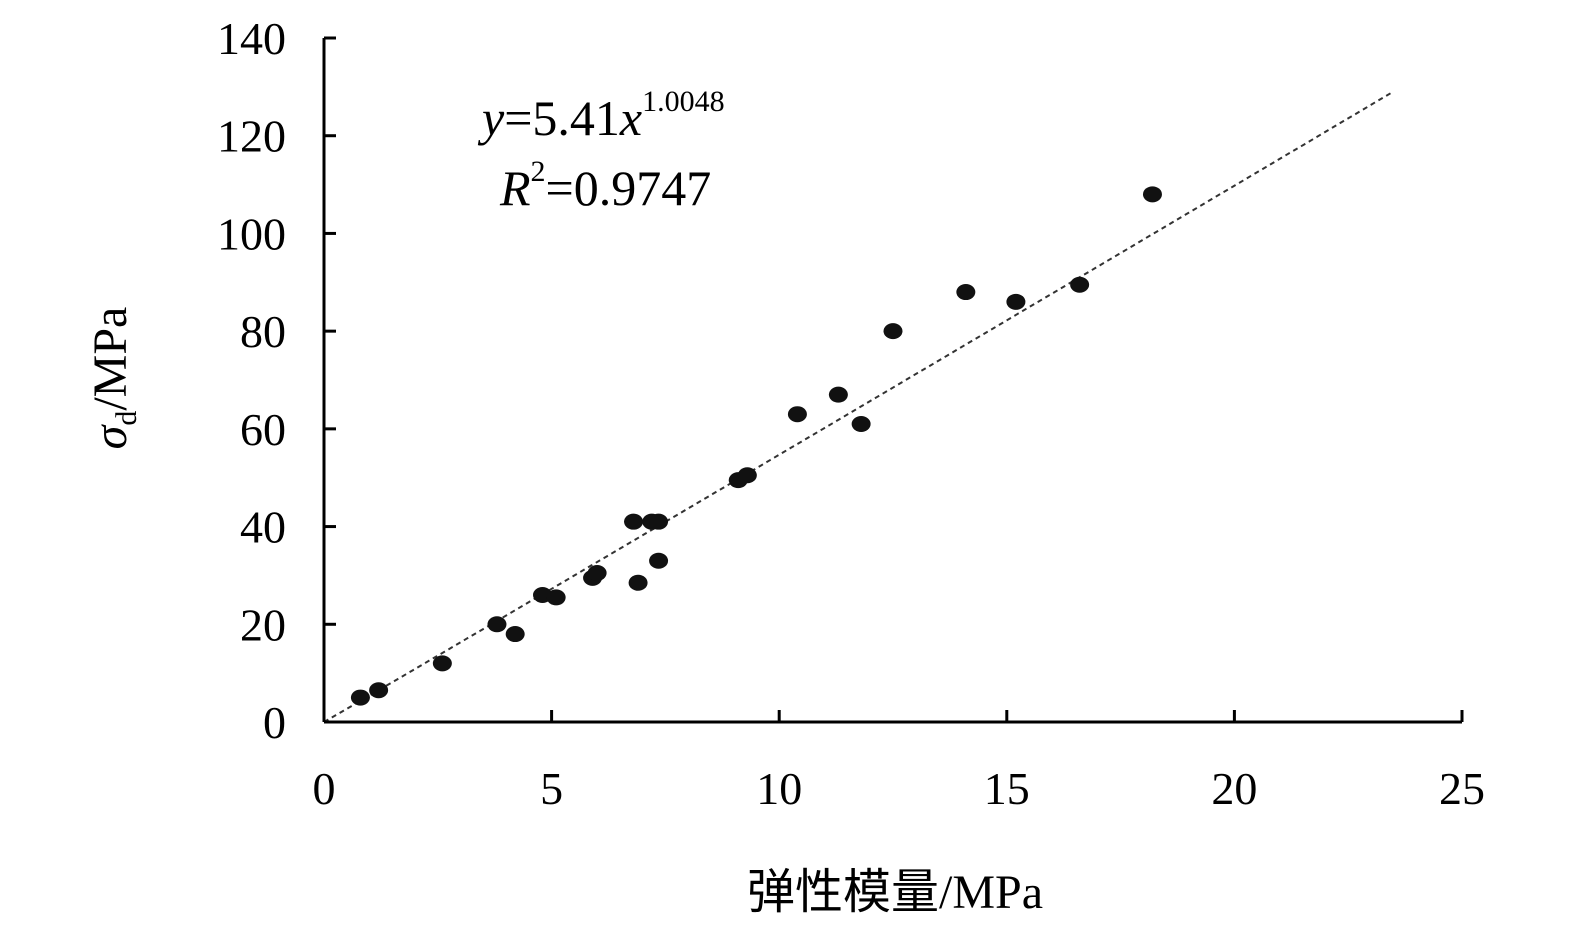  What do you see at coordinates (899, 762) in the screenshot?
I see `x-axis-ticks: 0 5 10 15 20 25` at bounding box center [899, 762].